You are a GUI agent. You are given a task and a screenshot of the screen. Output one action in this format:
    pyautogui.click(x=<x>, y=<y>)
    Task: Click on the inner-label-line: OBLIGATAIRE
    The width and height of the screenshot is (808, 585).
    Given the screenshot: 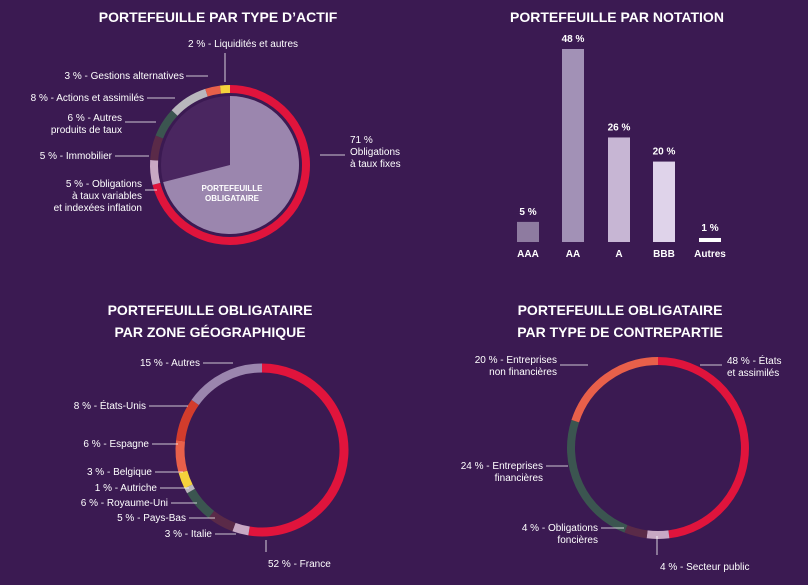 What is the action you would take?
    pyautogui.click(x=232, y=198)
    